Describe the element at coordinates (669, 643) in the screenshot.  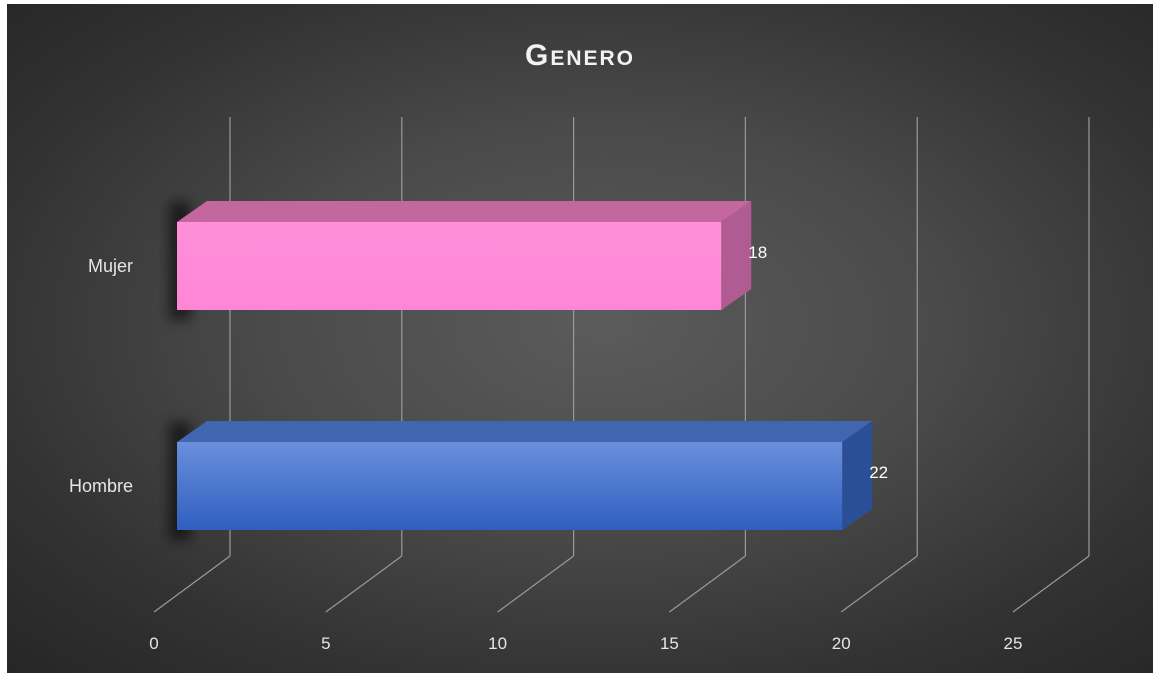
I see `x-tick-label: 15` at that location.